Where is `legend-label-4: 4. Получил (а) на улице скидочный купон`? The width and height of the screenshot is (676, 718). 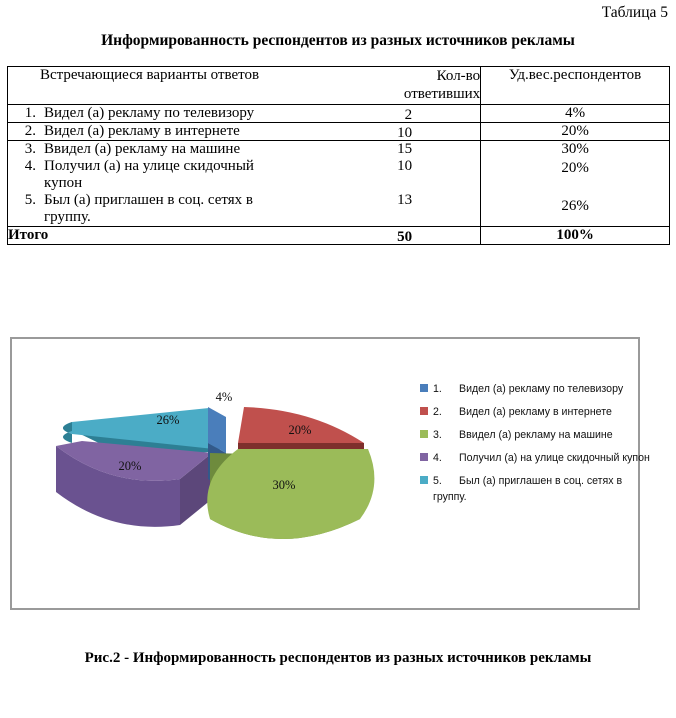 legend-label-4: 4. Получил (а) на улице скидочный купон is located at coordinates (541, 458).